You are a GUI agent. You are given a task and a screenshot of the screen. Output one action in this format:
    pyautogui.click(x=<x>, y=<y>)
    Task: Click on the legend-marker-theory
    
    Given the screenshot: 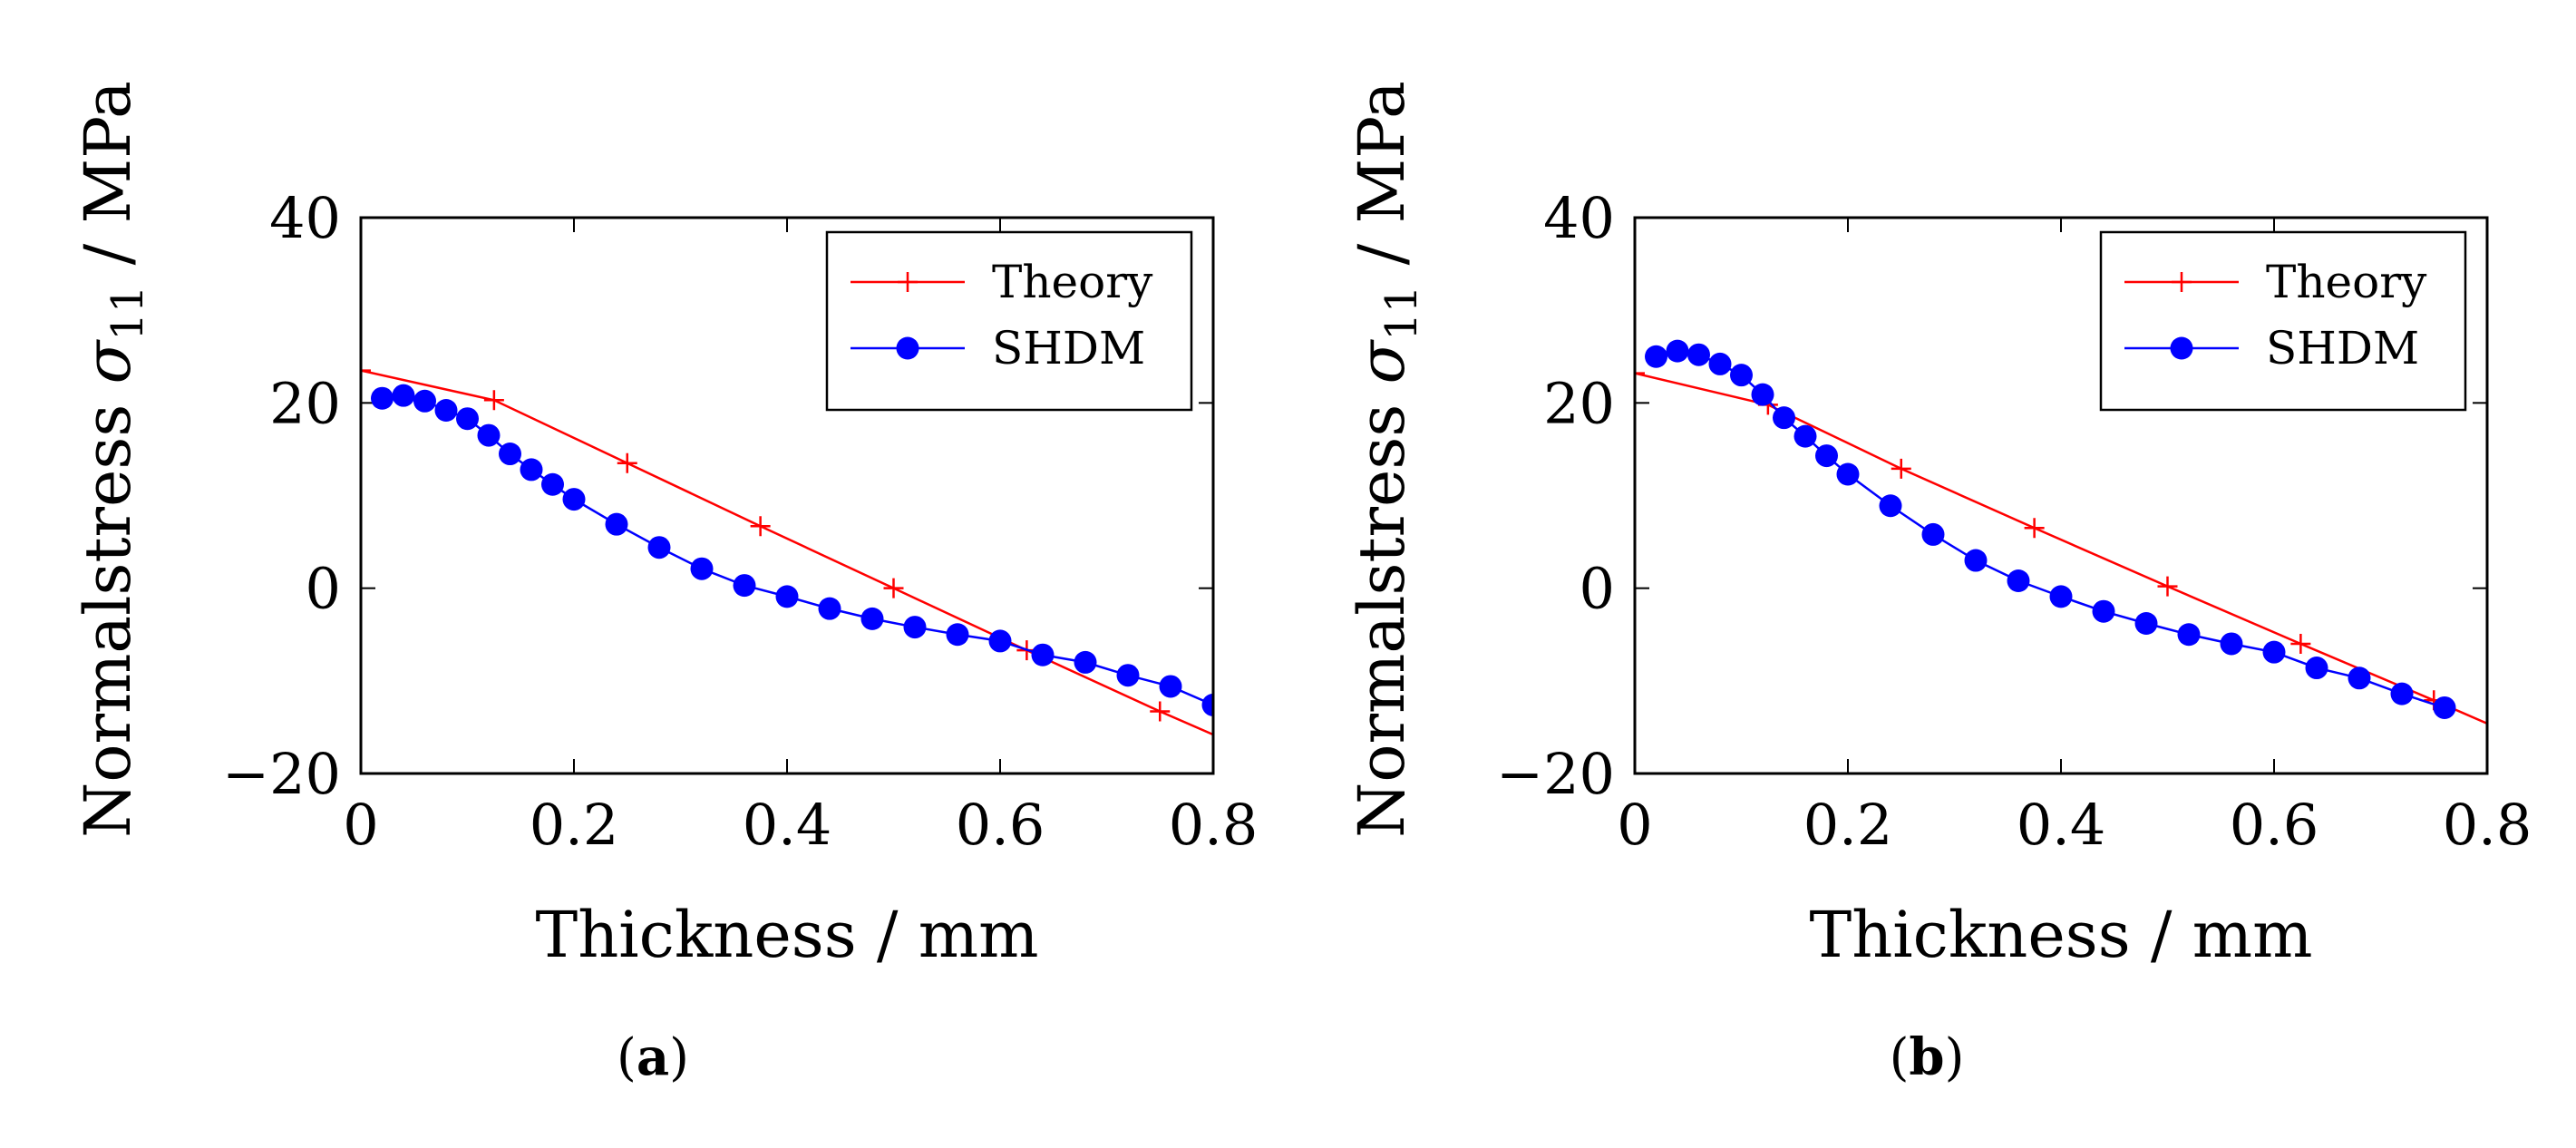 What is the action you would take?
    pyautogui.click(x=2182, y=282)
    